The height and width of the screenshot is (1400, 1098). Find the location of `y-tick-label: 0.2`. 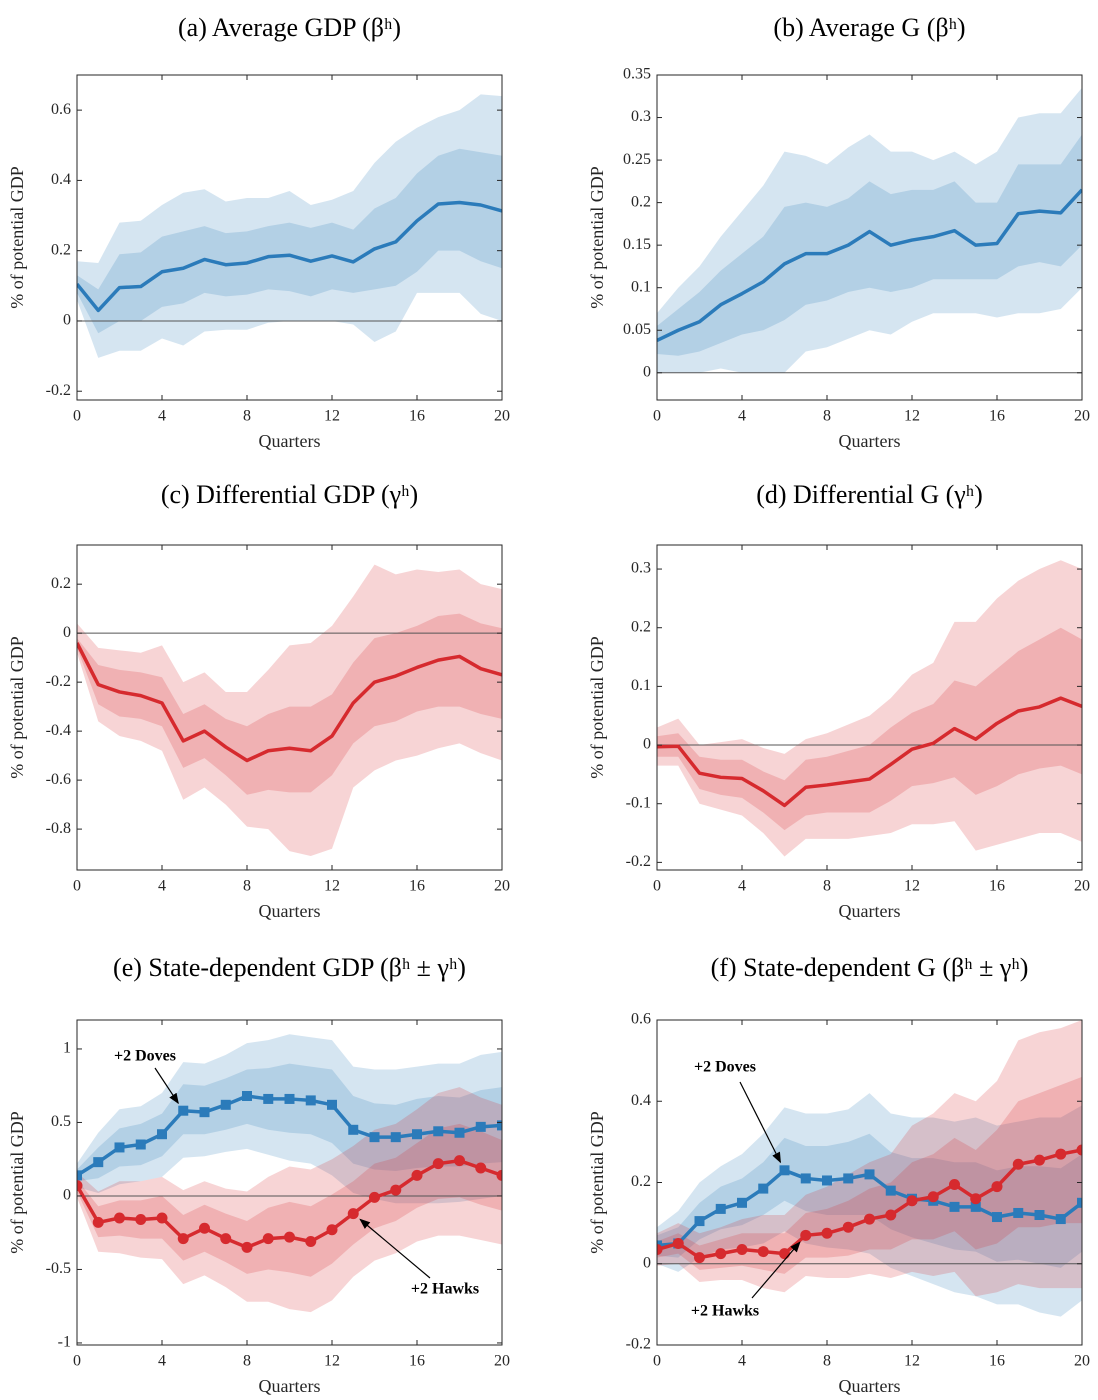

y-tick-label: 0.2 is located at coordinates (61, 583).